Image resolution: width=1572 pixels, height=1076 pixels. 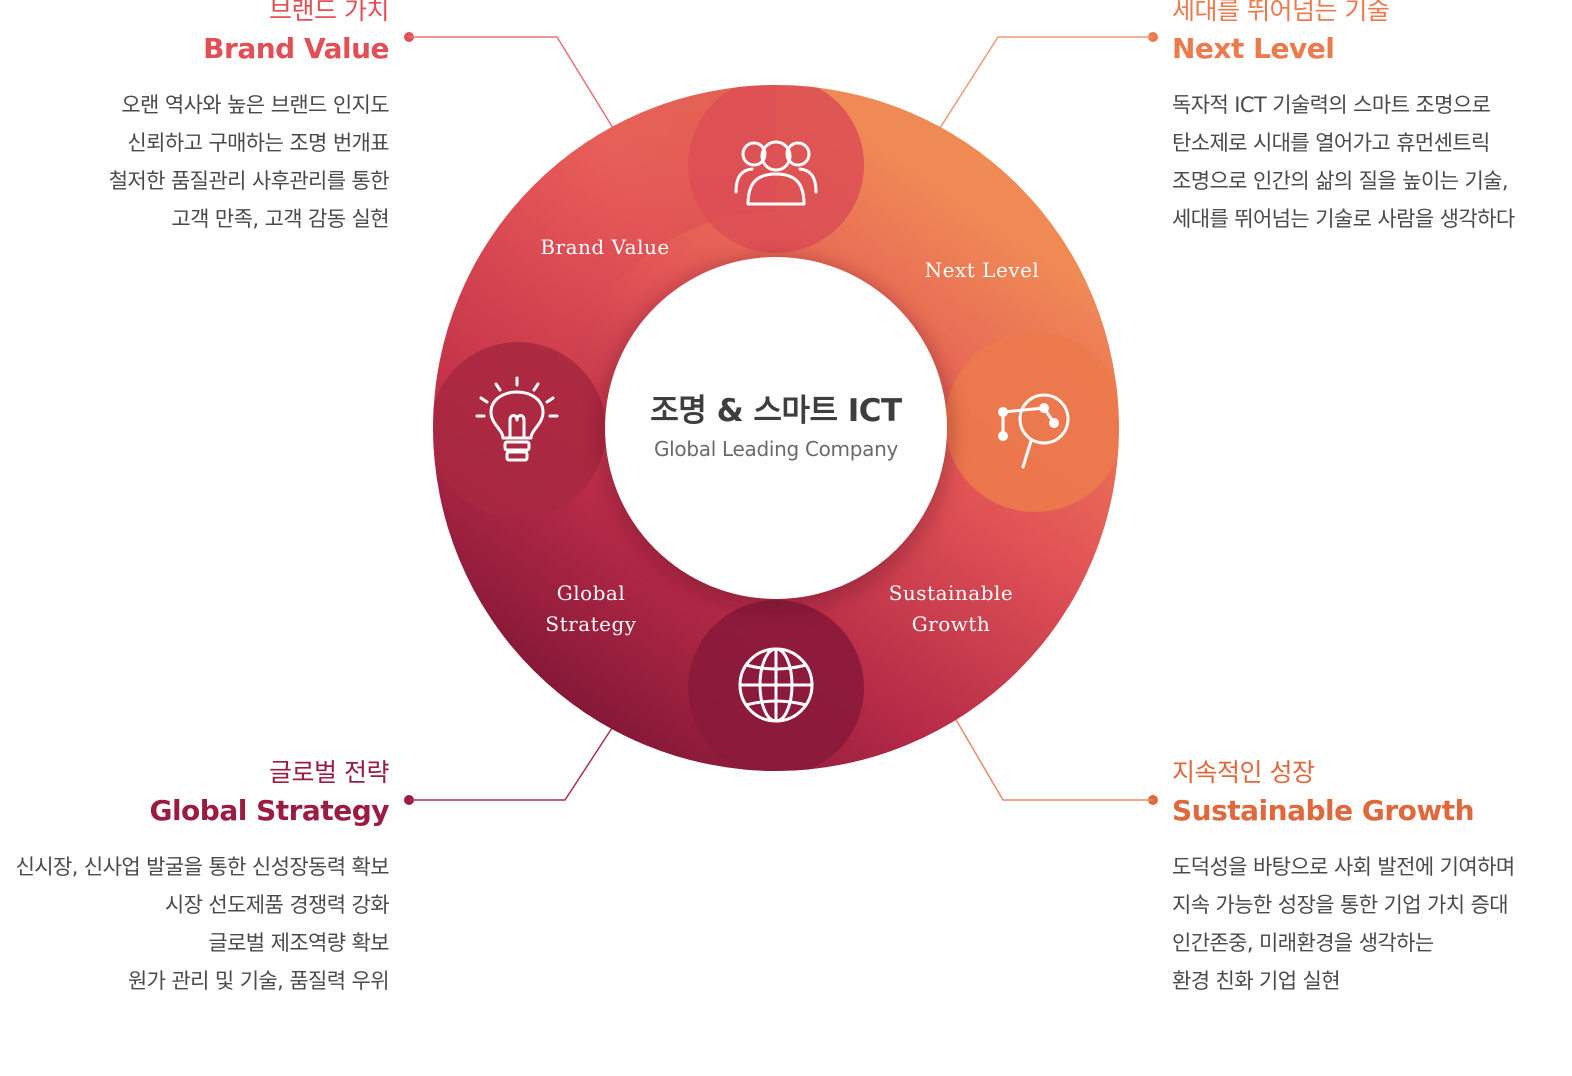 I want to click on lightbulb-icon, so click(x=517, y=419).